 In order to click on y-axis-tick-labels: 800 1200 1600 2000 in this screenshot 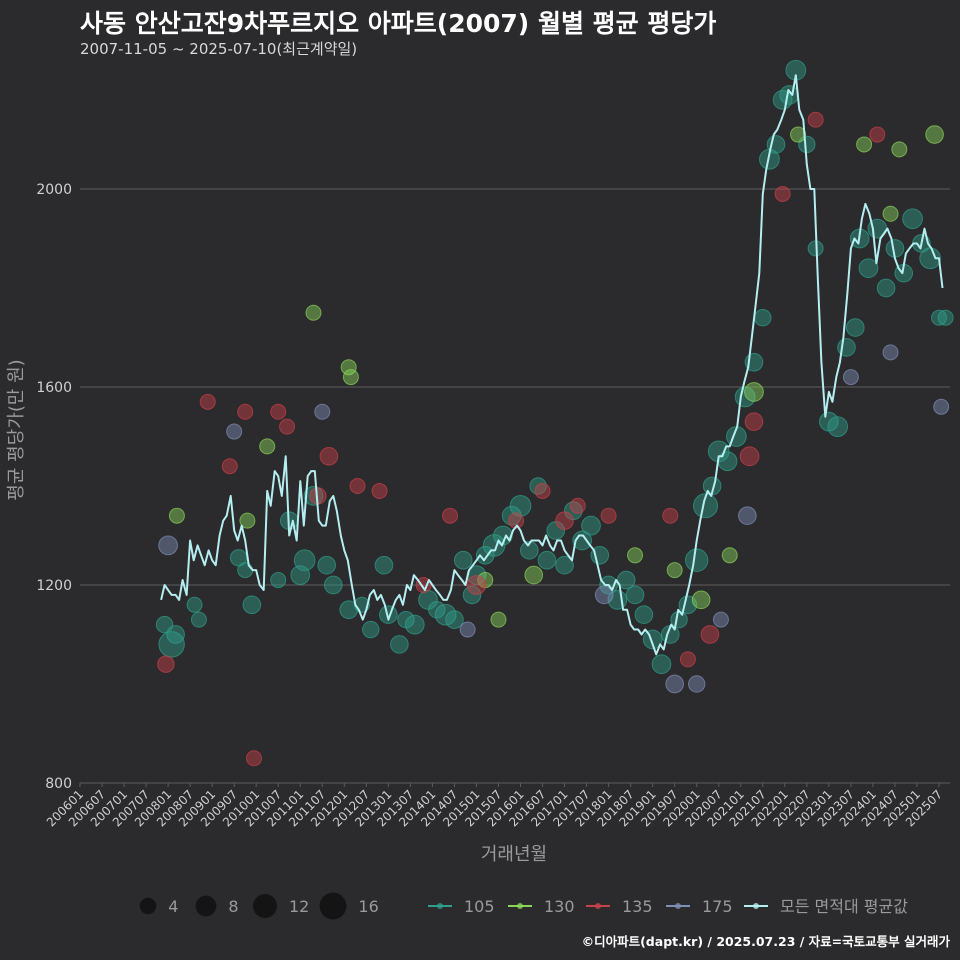, I will do `click(54, 487)`.